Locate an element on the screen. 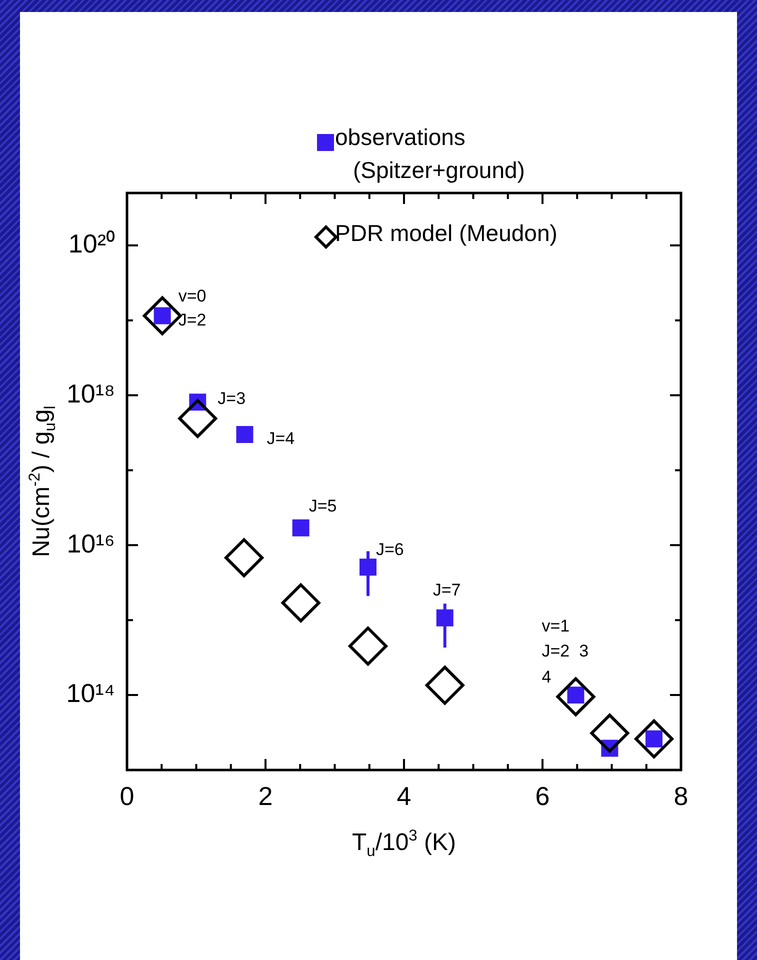 The image size is (757, 960). annotation: v=0 is located at coordinates (192, 296).